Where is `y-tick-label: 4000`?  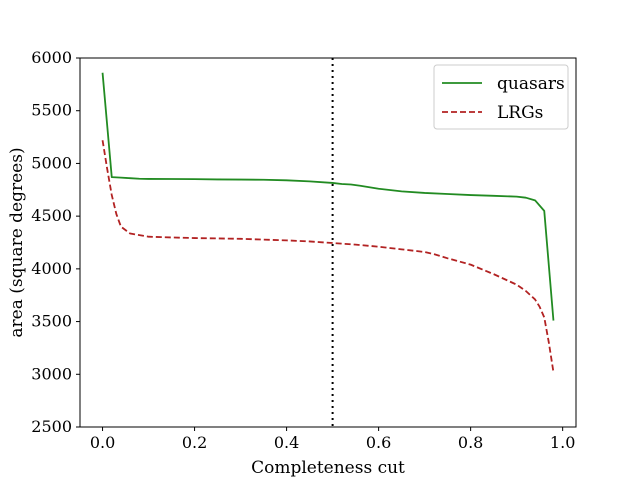
y-tick-label: 4000 is located at coordinates (51, 268).